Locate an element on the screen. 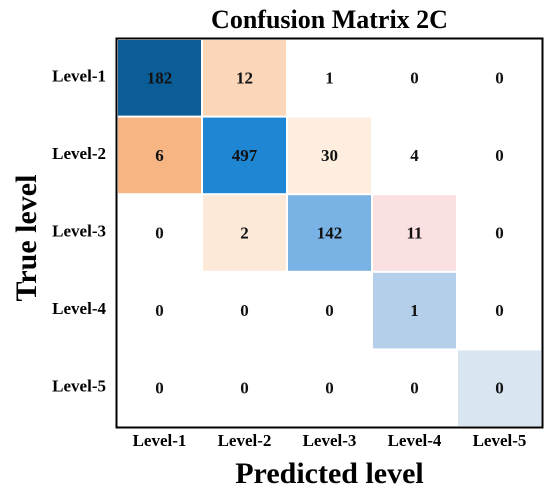 The image size is (550, 492). cell-value-r5-c4: 0 is located at coordinates (414, 388).